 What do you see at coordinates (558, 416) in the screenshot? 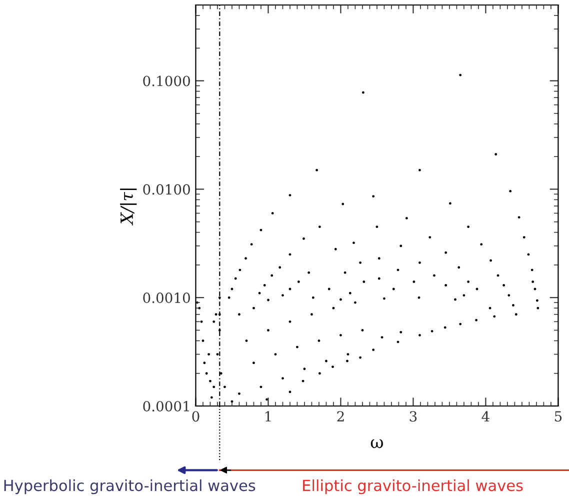
I see `x-tick-label: 5` at bounding box center [558, 416].